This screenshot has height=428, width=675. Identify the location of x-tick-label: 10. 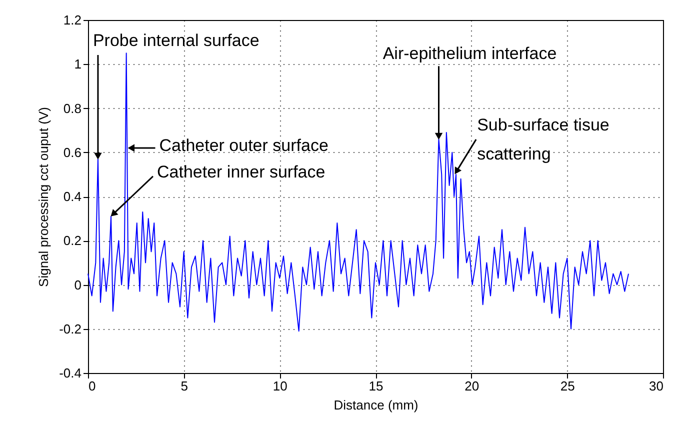
(280, 386).